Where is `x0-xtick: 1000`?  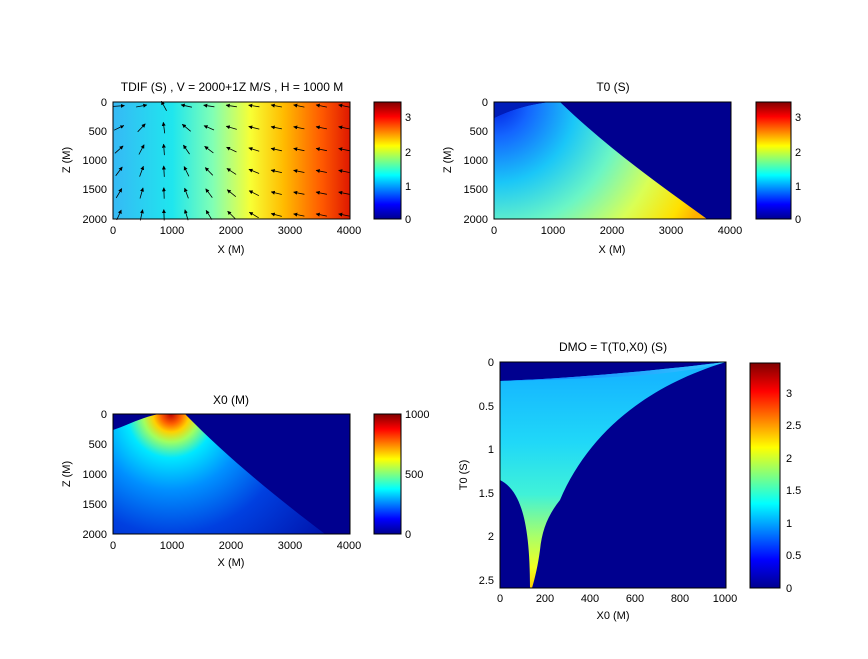
x0-xtick: 1000 is located at coordinates (172, 546).